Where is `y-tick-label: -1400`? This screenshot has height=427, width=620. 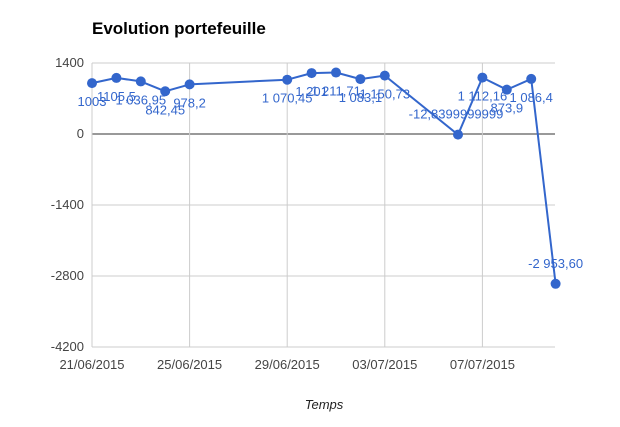 y-tick-label: -1400 is located at coordinates (67, 204).